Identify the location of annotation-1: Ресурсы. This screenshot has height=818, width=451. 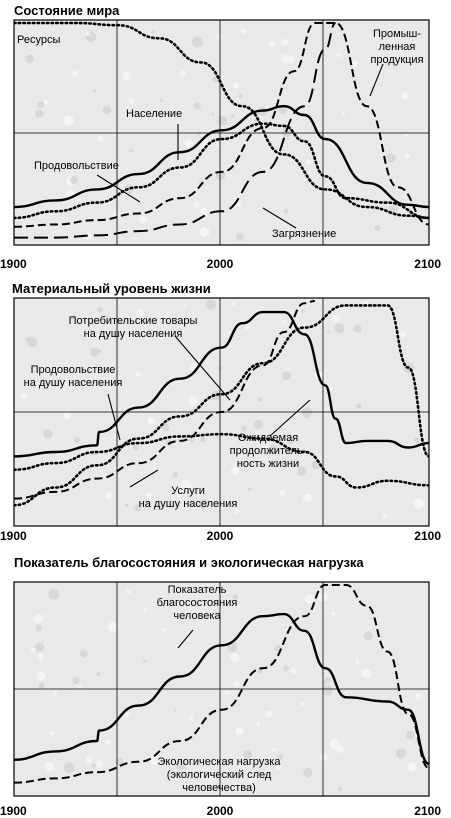
(38, 40).